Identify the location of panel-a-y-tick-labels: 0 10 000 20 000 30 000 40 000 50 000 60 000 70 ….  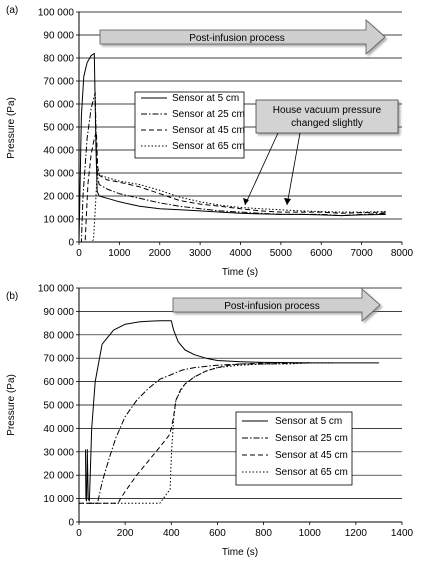
(56, 128).